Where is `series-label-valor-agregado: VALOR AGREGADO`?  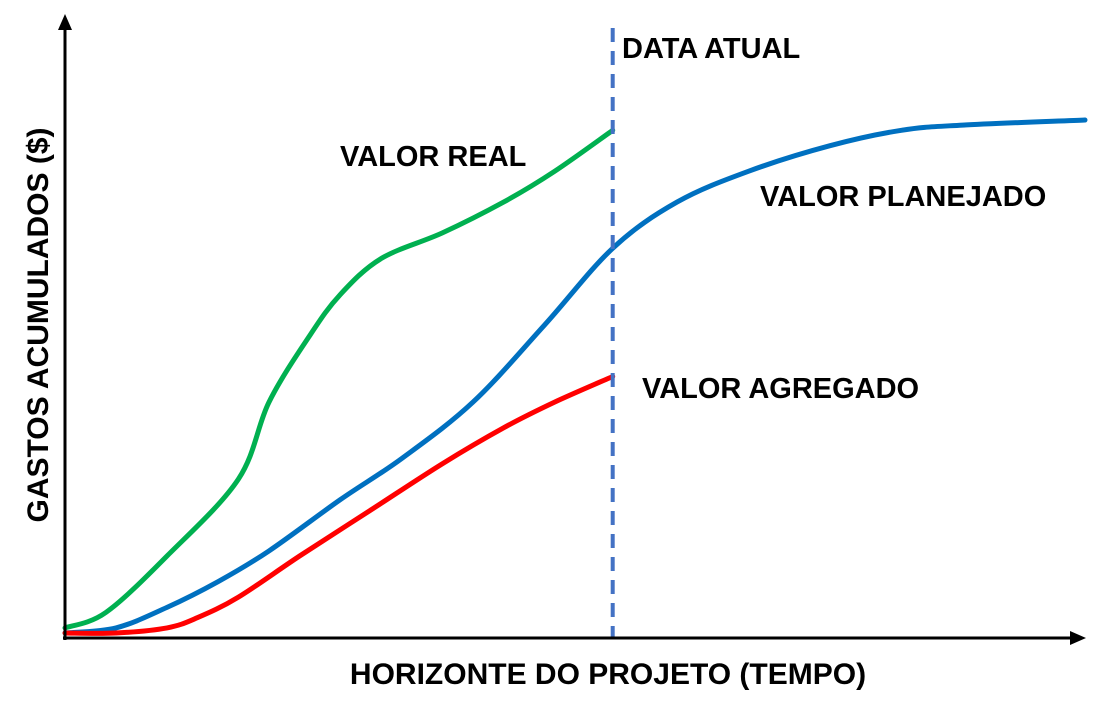
series-label-valor-agregado: VALOR AGREGADO is located at coordinates (780, 389).